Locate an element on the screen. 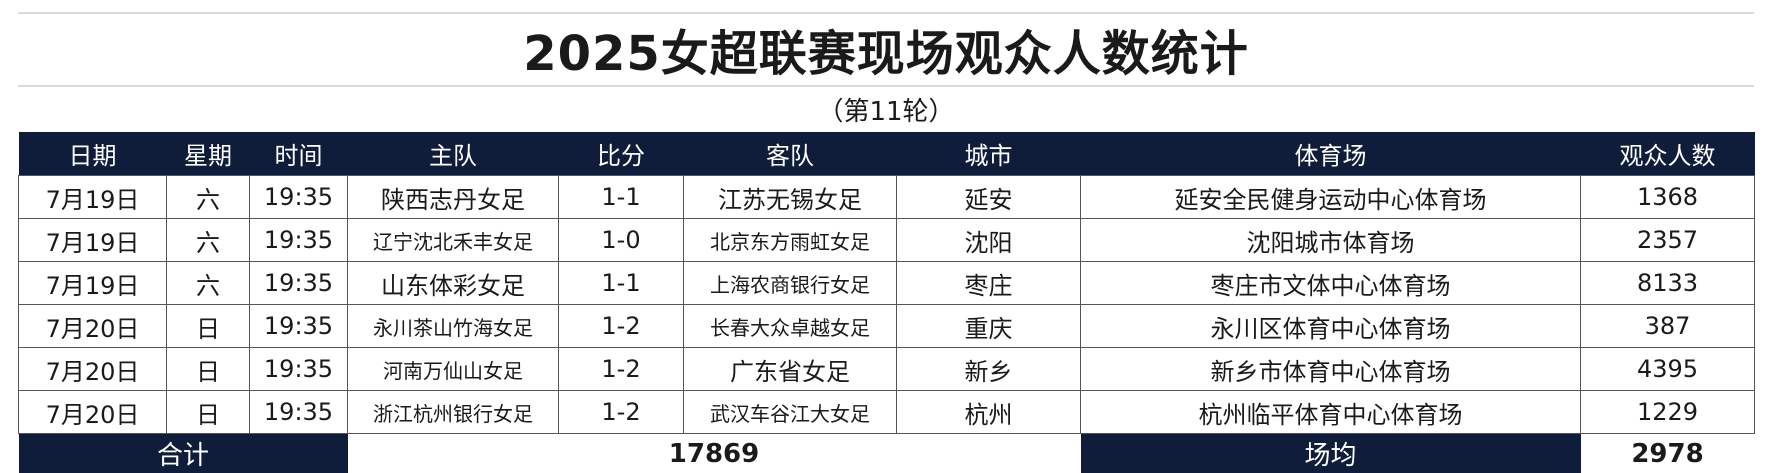  column-header: 体育场 is located at coordinates (1331, 154).